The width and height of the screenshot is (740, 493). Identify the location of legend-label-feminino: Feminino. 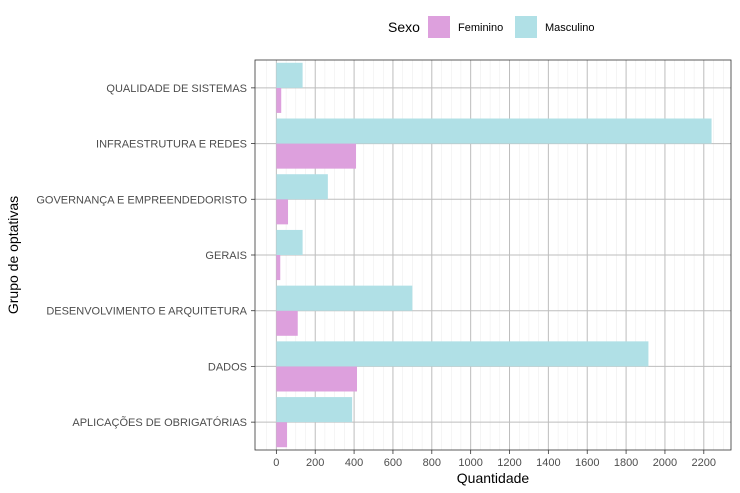
(480, 28).